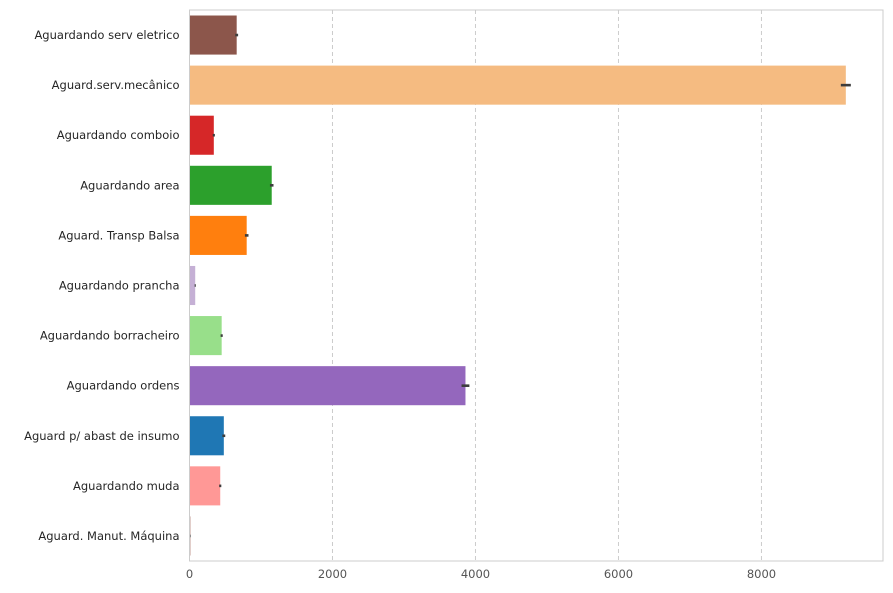  What do you see at coordinates (108, 536) in the screenshot?
I see `y-tick-label: Aguard. Manut. Máquina` at bounding box center [108, 536].